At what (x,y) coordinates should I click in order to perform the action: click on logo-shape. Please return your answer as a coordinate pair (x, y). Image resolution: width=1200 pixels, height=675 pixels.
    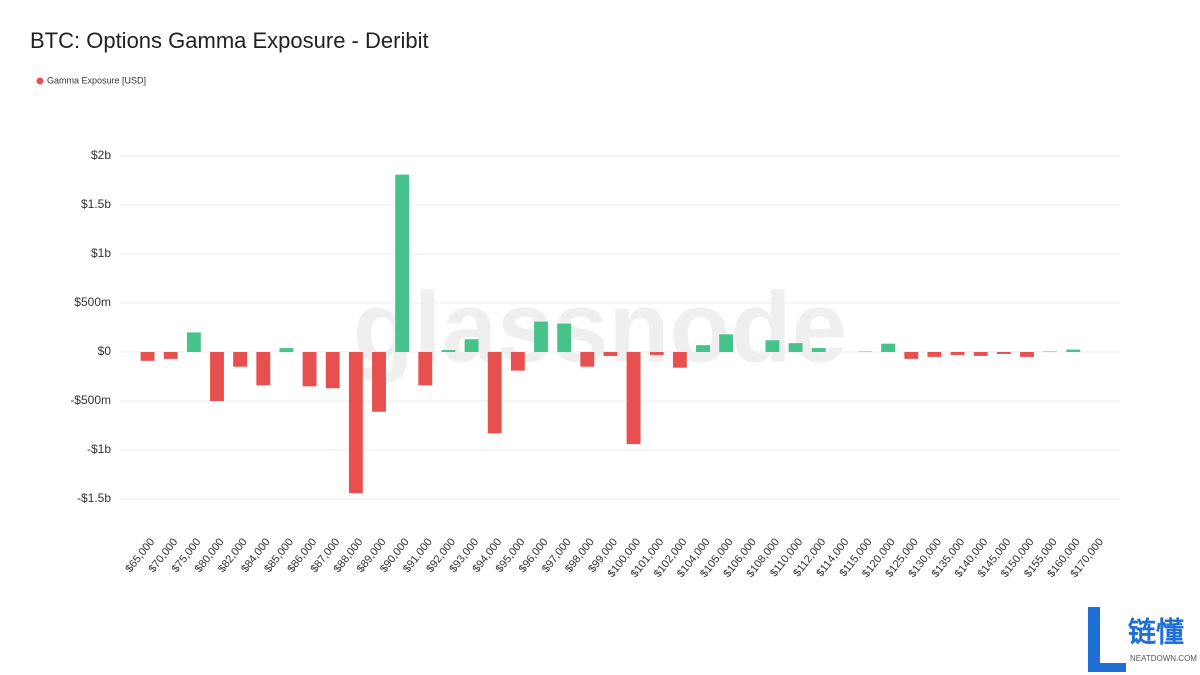
    Looking at the image, I should click on (1107, 639).